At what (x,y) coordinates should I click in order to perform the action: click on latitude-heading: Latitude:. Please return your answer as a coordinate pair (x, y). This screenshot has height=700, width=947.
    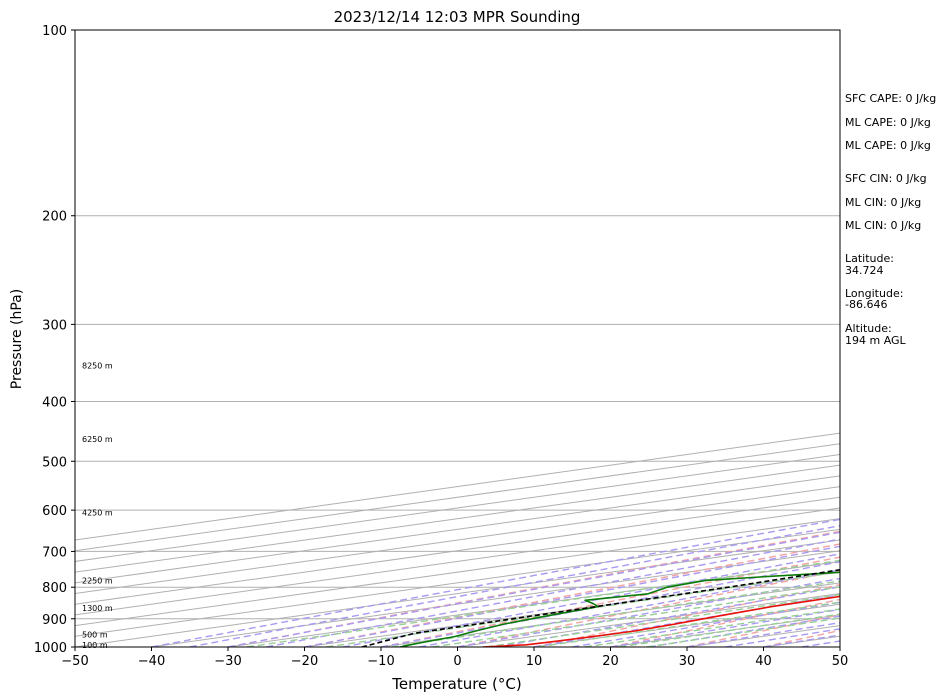
    Looking at the image, I should click on (869, 258).